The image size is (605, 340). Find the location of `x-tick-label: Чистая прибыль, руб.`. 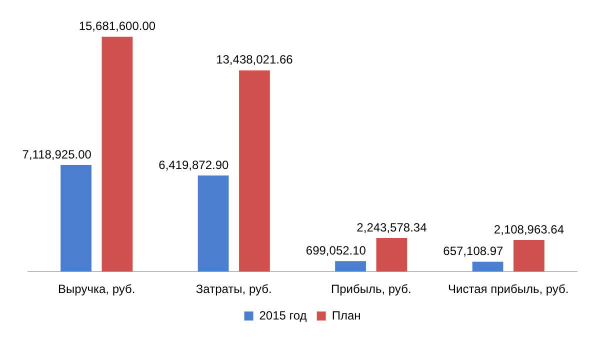

x-tick-label: Чистая прибыль, руб. is located at coordinates (508, 289).